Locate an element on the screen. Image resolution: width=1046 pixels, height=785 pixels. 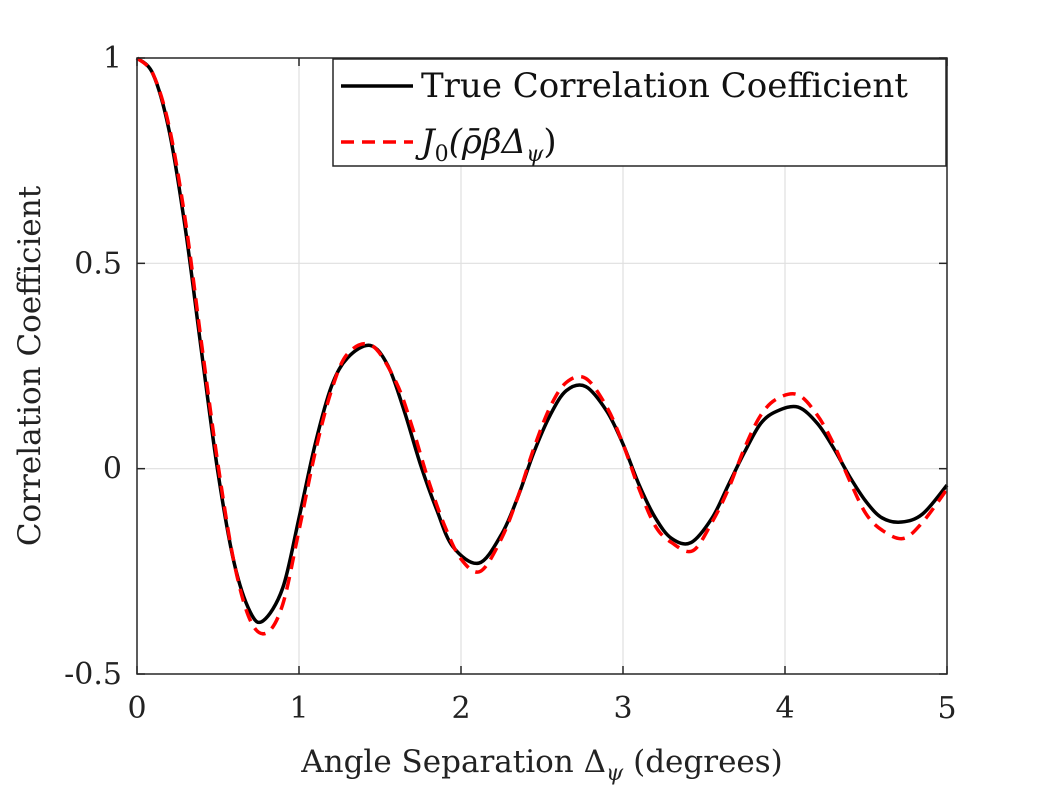
y-axis-title: Correlation Coefficient is located at coordinates (30, 365).